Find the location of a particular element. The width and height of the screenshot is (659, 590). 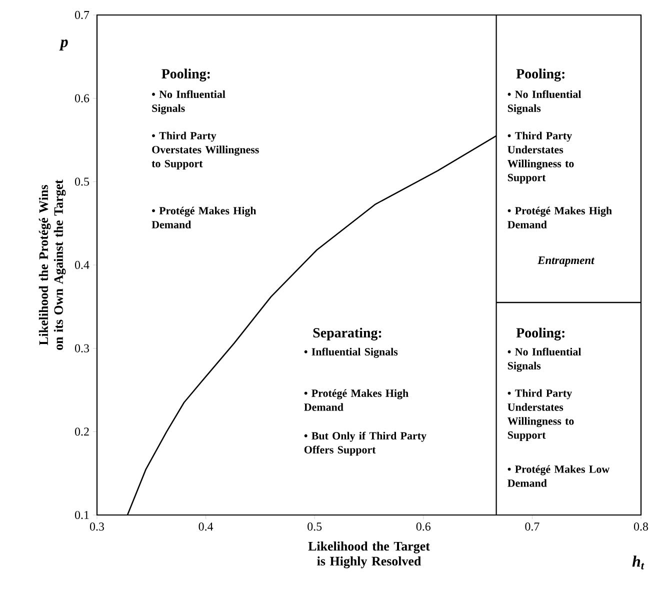

x-tick-label: 0.5 is located at coordinates (315, 526).